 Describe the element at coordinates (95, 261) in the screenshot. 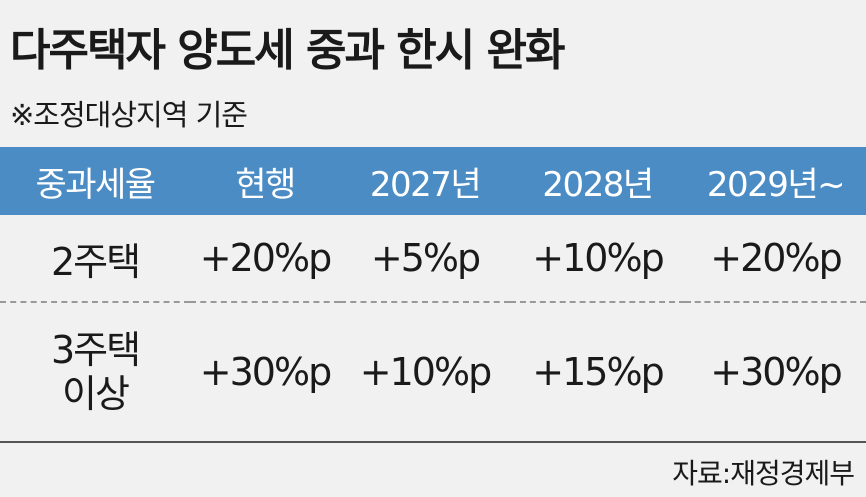

I see `row-label-line: 2주택` at that location.